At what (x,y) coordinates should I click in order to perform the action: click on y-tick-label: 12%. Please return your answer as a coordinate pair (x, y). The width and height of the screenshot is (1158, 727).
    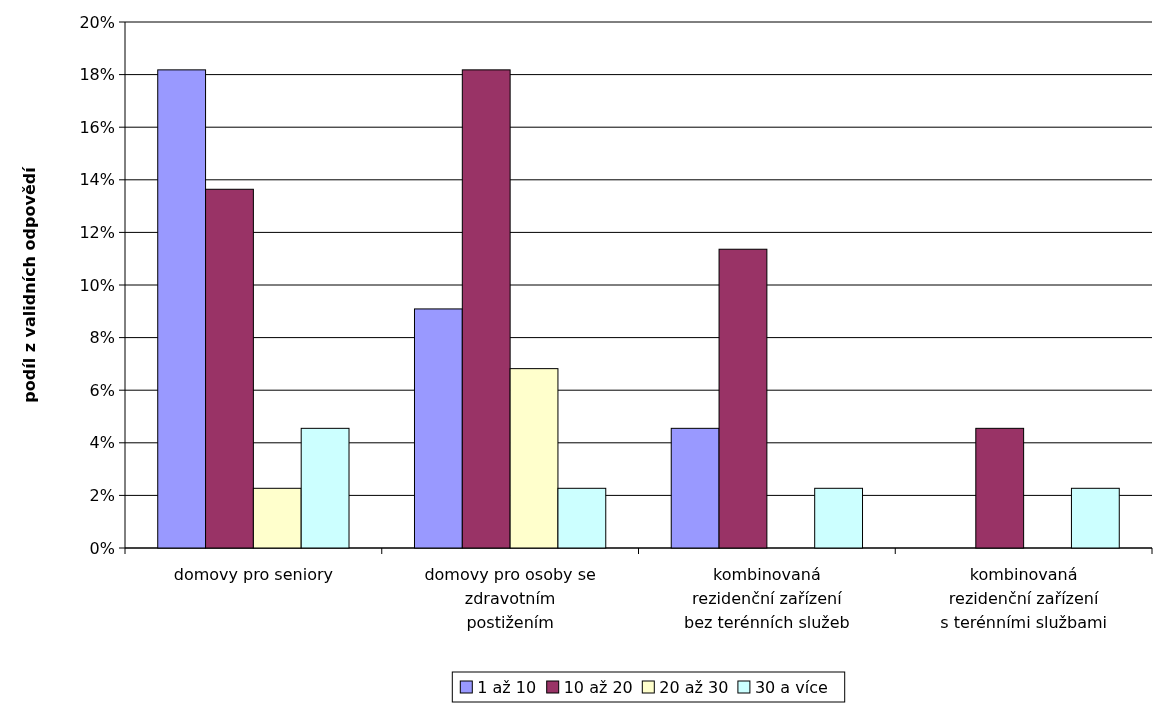
    Looking at the image, I should click on (97, 232).